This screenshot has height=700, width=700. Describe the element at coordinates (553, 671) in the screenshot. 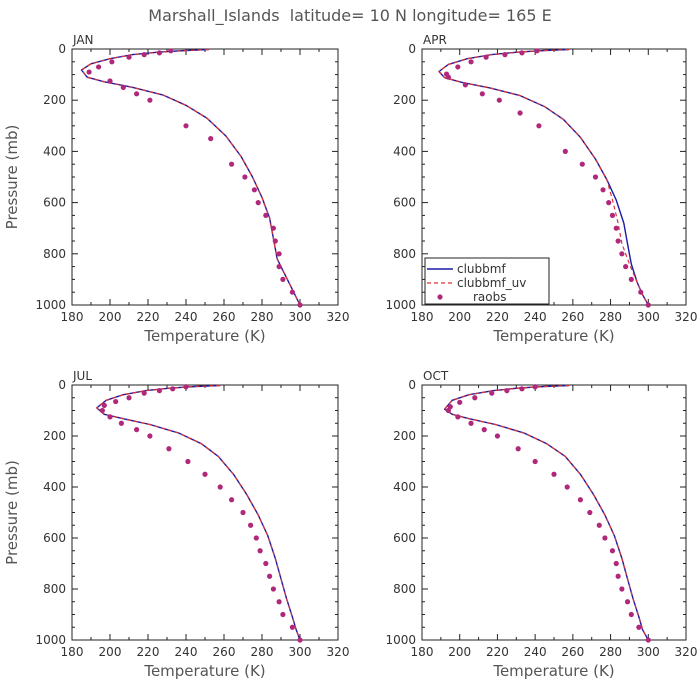

I see `panel-oct-x-axis-label: Temperature (K)` at that location.